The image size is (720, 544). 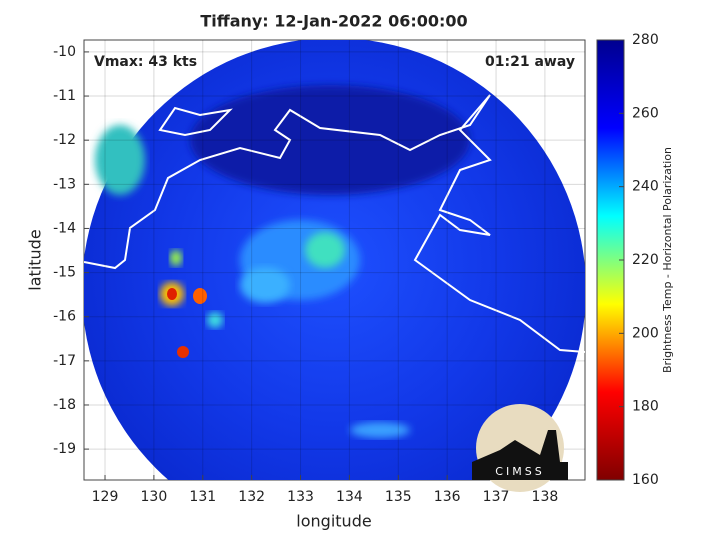 I want to click on x-tick-label: 130, so click(x=154, y=497).